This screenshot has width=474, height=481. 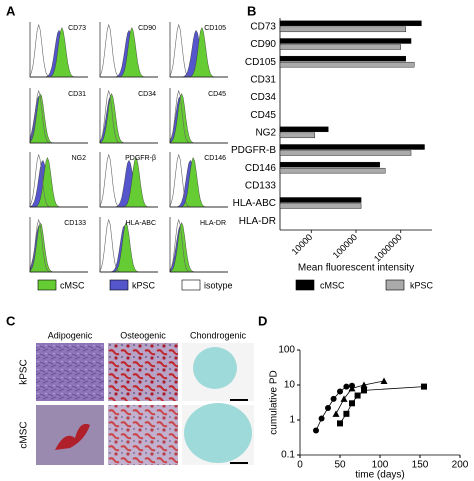 What do you see at coordinates (24, 372) in the screenshot?
I see `row-label: kPSC` at bounding box center [24, 372].